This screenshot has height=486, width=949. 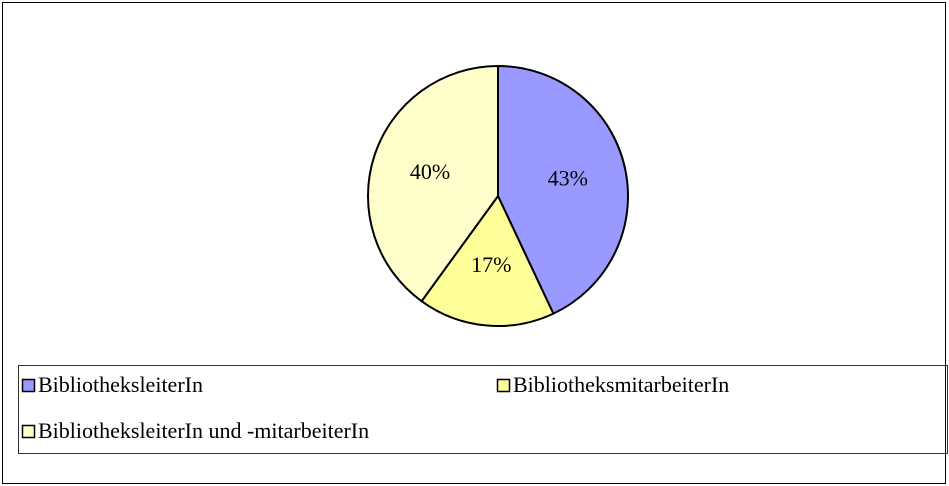 I want to click on legend-label: BibliotheksleiterIn, so click(x=120, y=384).